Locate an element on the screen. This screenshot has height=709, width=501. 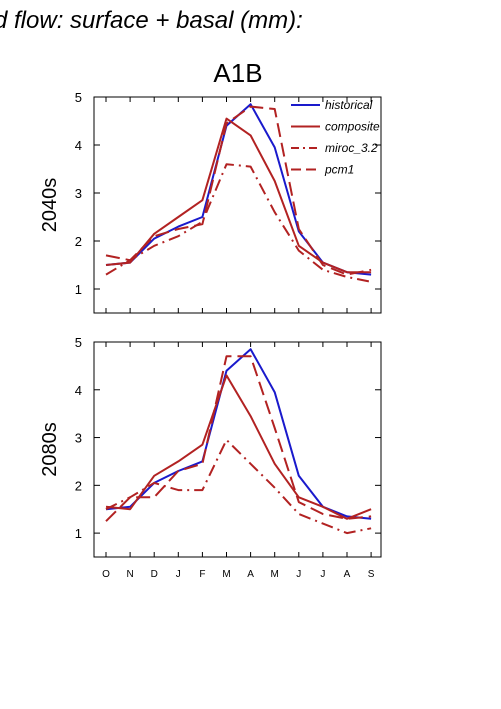
x-tick-label: F is located at coordinates (202, 574).